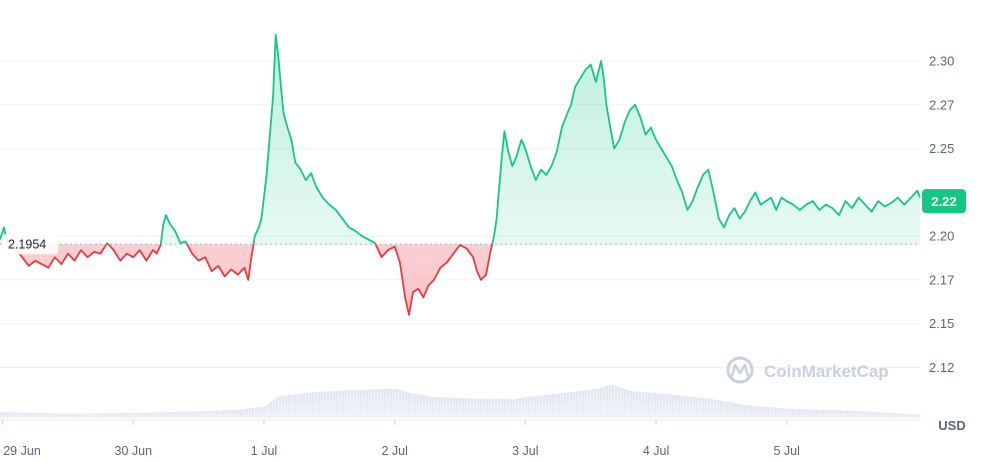  Describe the element at coordinates (134, 451) in the screenshot. I see `x-tick-label: 30 Jun` at that location.